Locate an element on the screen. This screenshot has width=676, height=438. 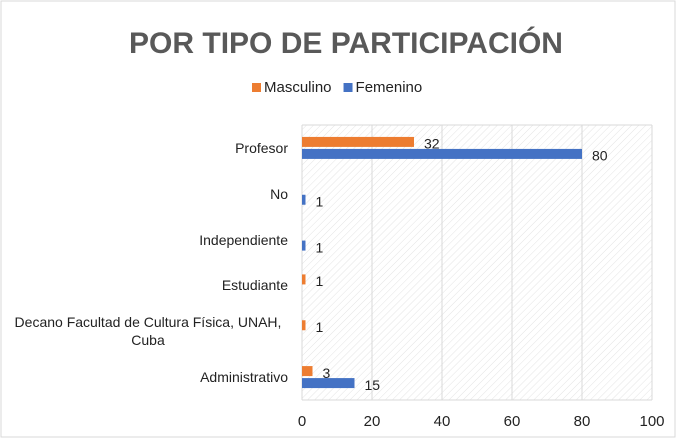
data-label: 15 is located at coordinates (373, 385).